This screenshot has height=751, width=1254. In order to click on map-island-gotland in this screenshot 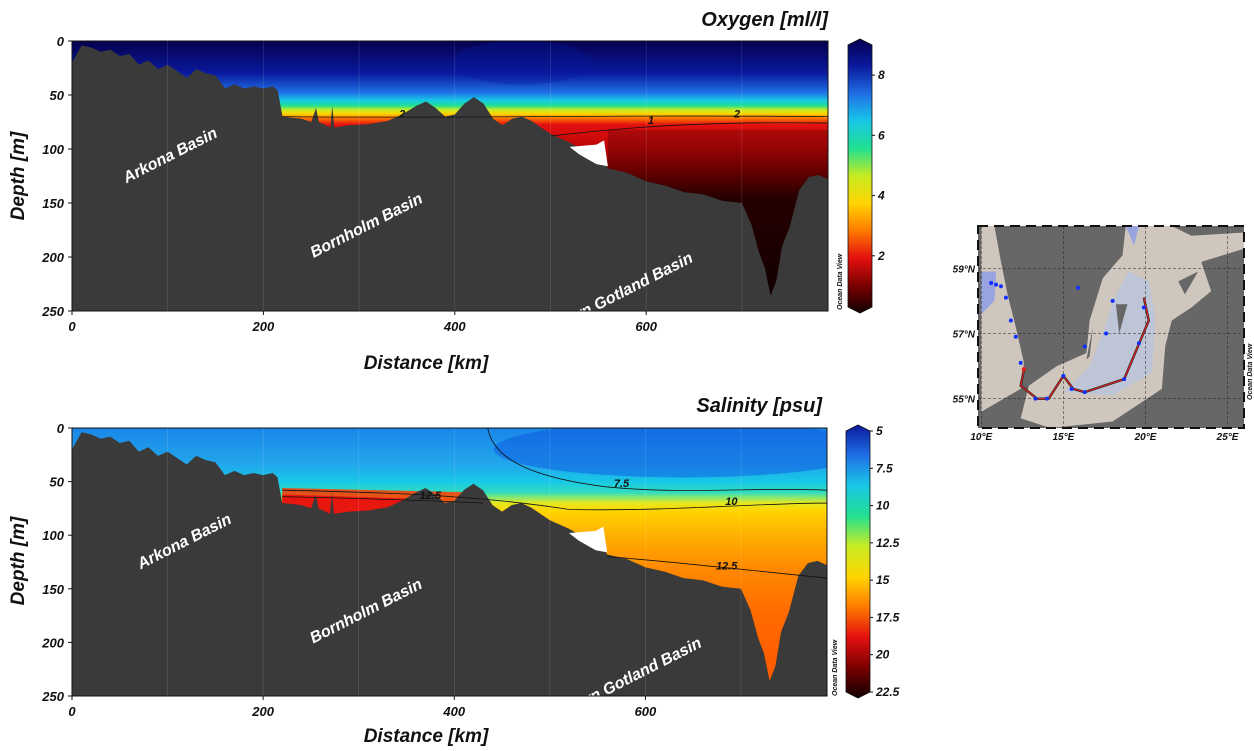, I will do `click(1121, 319)`.